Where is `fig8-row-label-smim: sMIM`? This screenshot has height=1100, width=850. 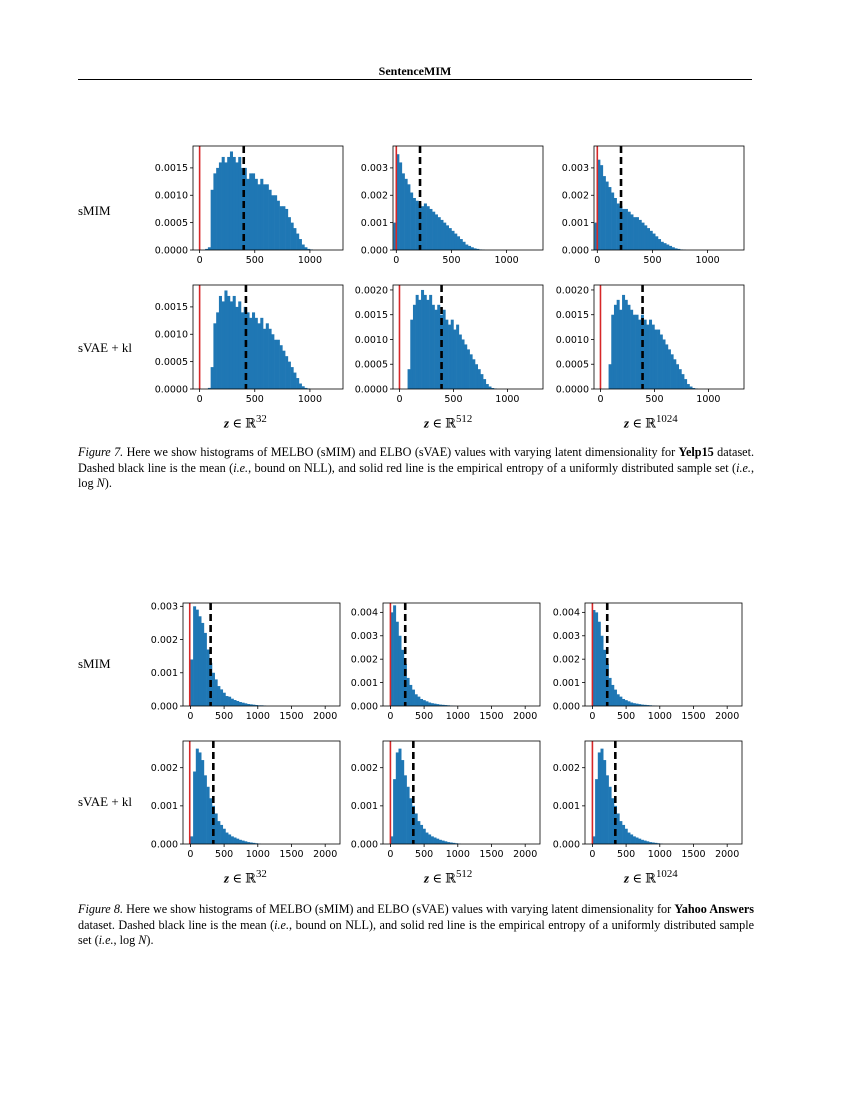 fig8-row-label-smim: sMIM is located at coordinates (94, 663).